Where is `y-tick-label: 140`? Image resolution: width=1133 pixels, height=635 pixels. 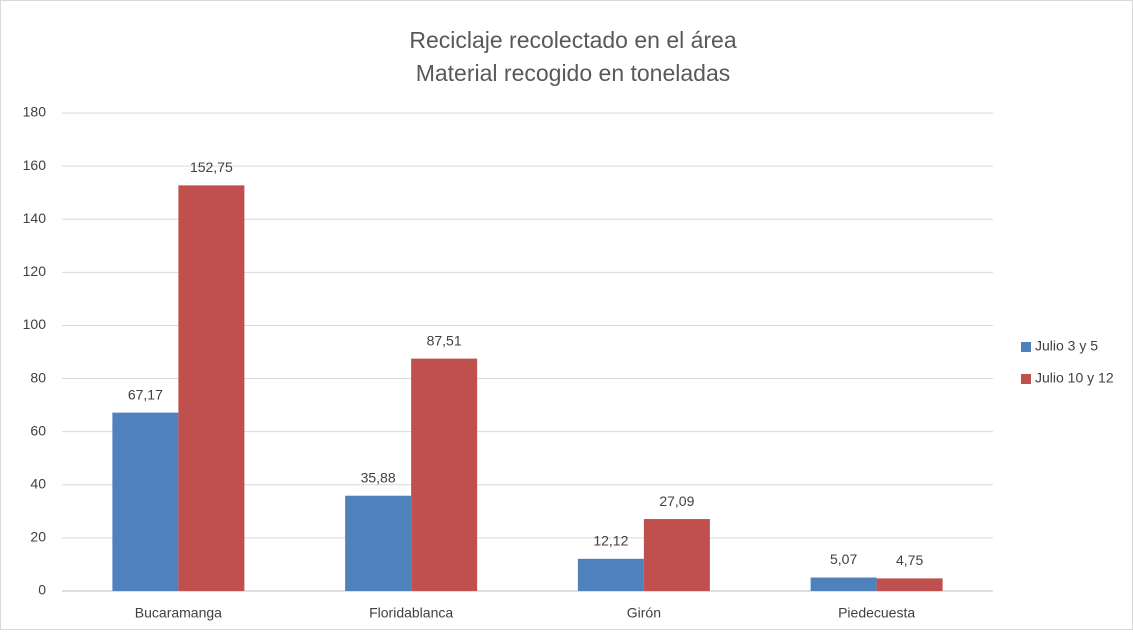 y-tick-label: 140 is located at coordinates (35, 218).